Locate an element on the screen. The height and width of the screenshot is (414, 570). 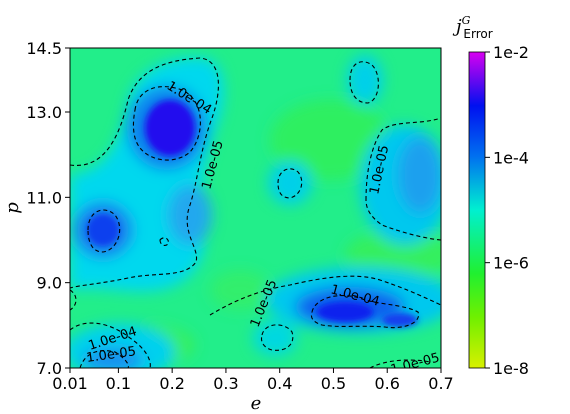
x-tick-label: 0.5 is located at coordinates (333, 383).